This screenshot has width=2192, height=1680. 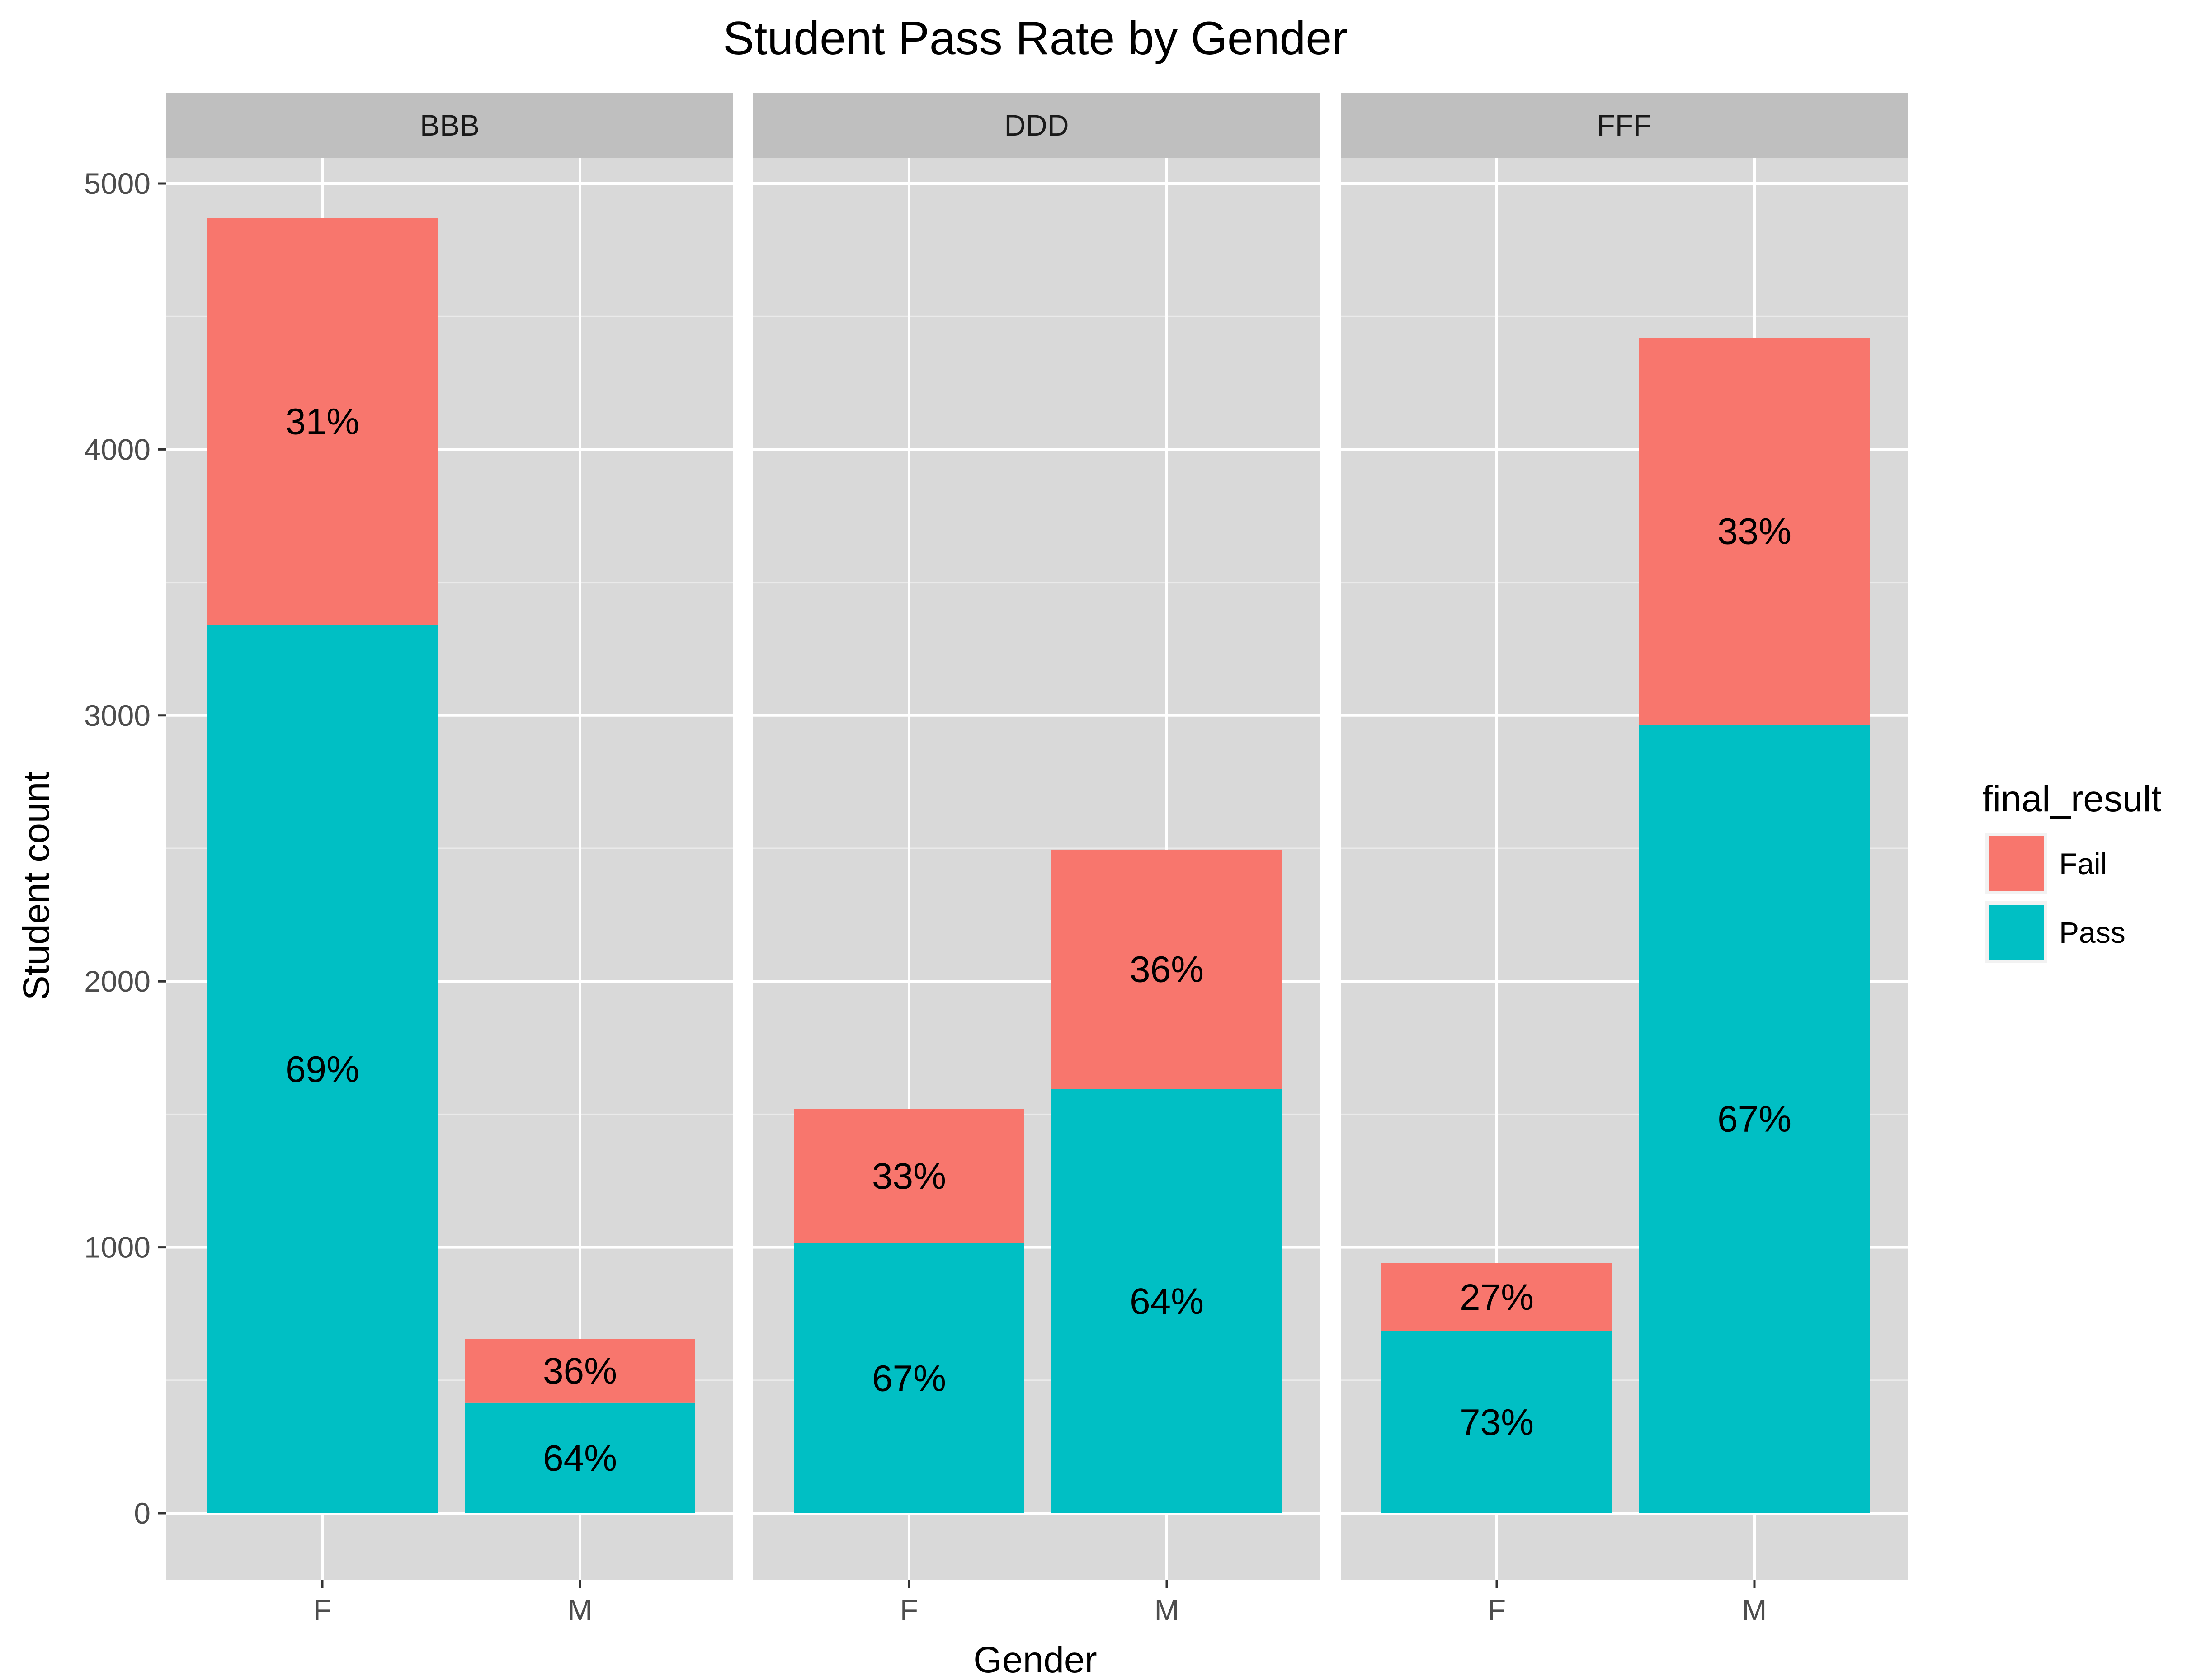 I want to click on data-label-fail: 27%, so click(x=1497, y=1297).